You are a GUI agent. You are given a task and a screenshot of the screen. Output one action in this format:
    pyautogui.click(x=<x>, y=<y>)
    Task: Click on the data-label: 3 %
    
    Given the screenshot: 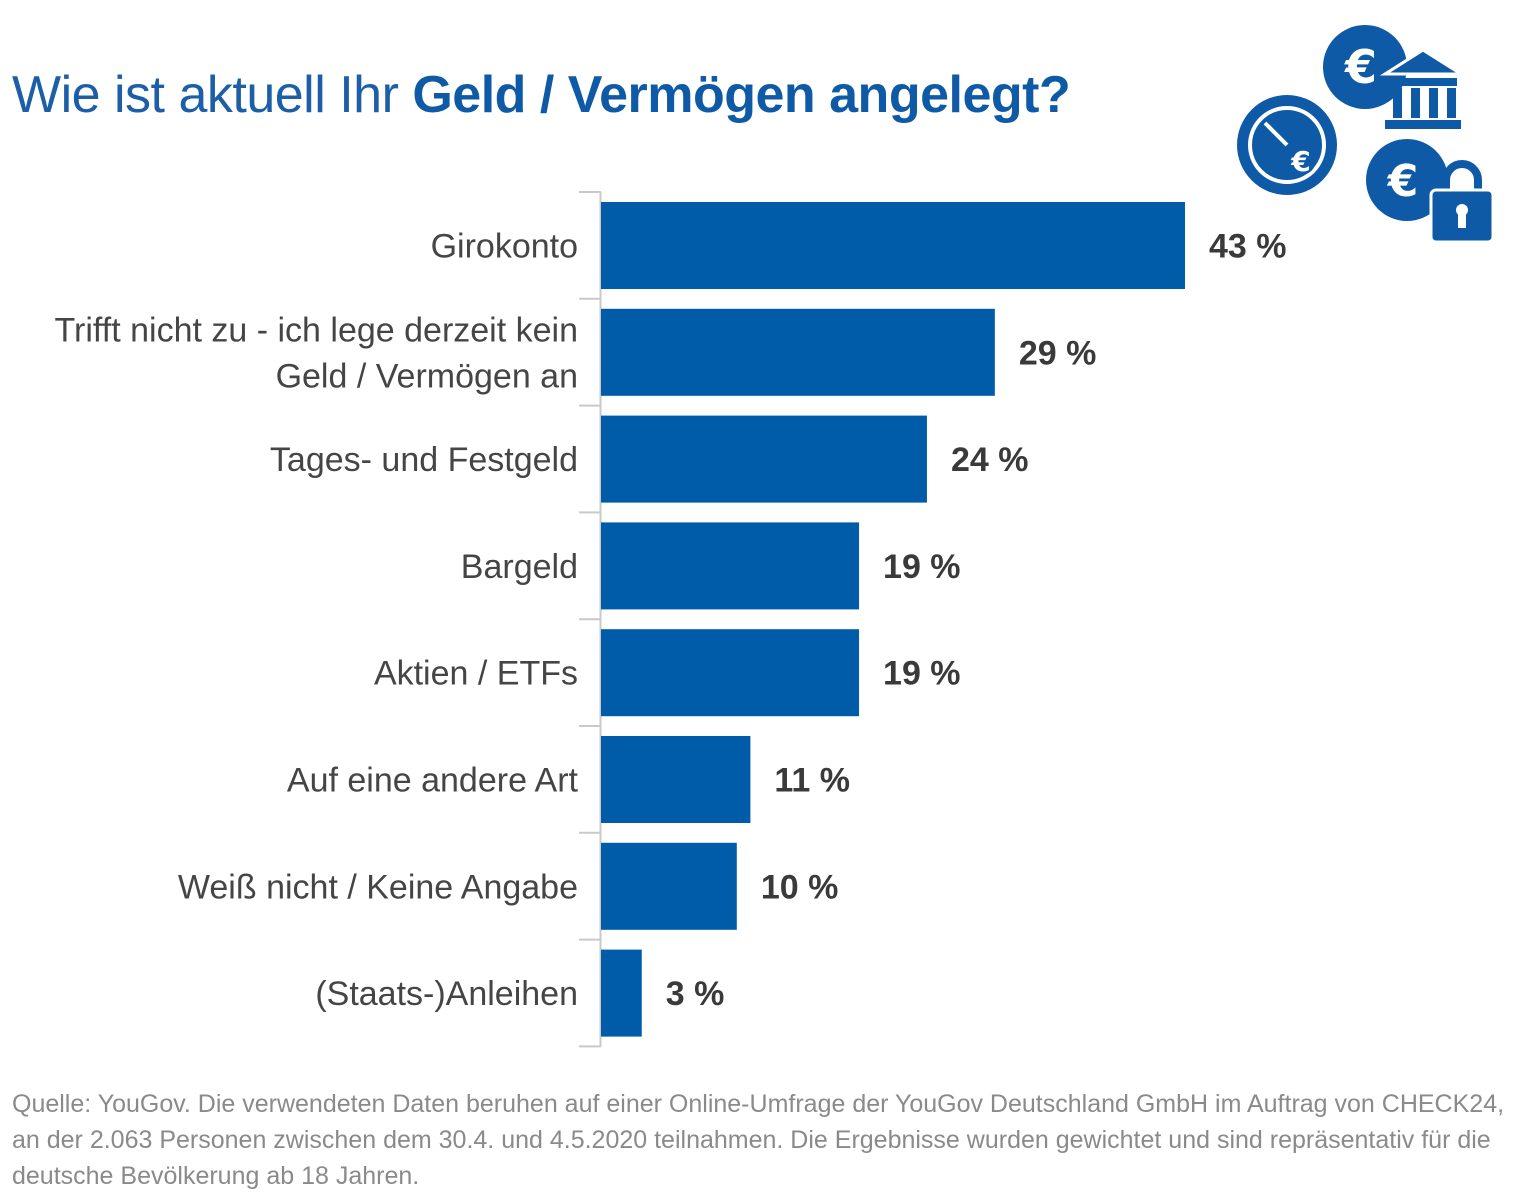 What is the action you would take?
    pyautogui.click(x=695, y=994)
    